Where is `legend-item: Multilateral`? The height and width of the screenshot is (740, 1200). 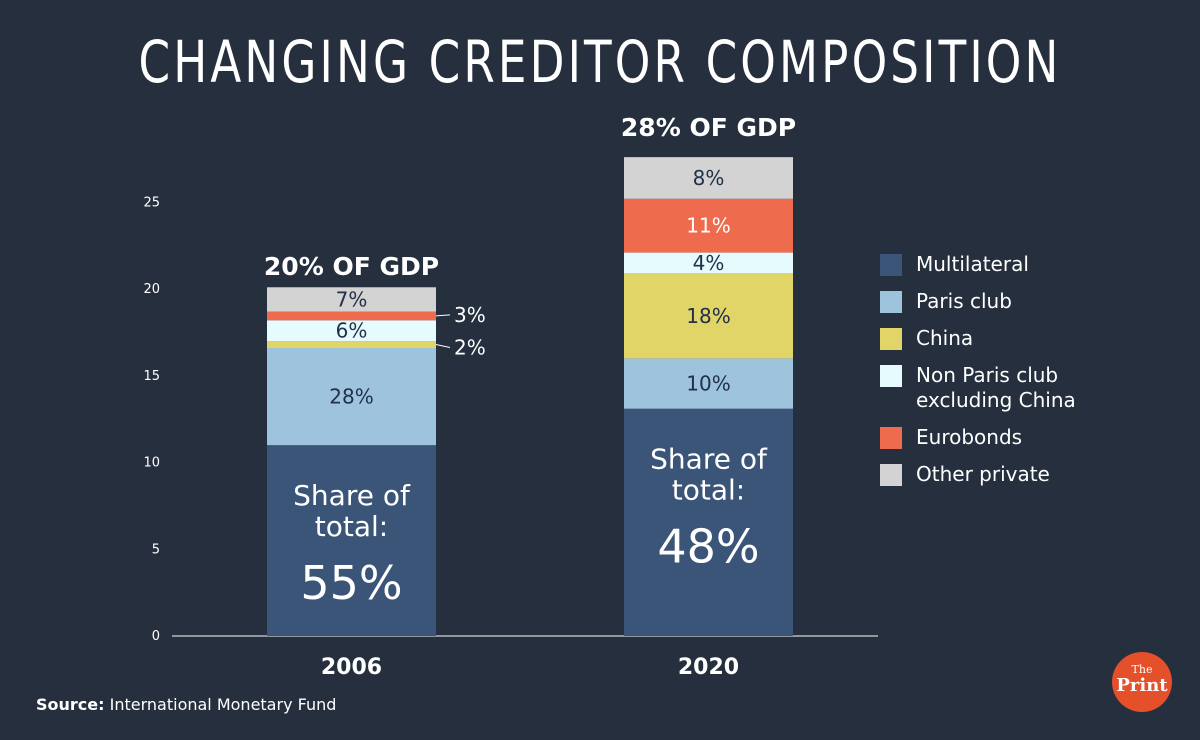 legend-item: Multilateral is located at coordinates (1030, 264).